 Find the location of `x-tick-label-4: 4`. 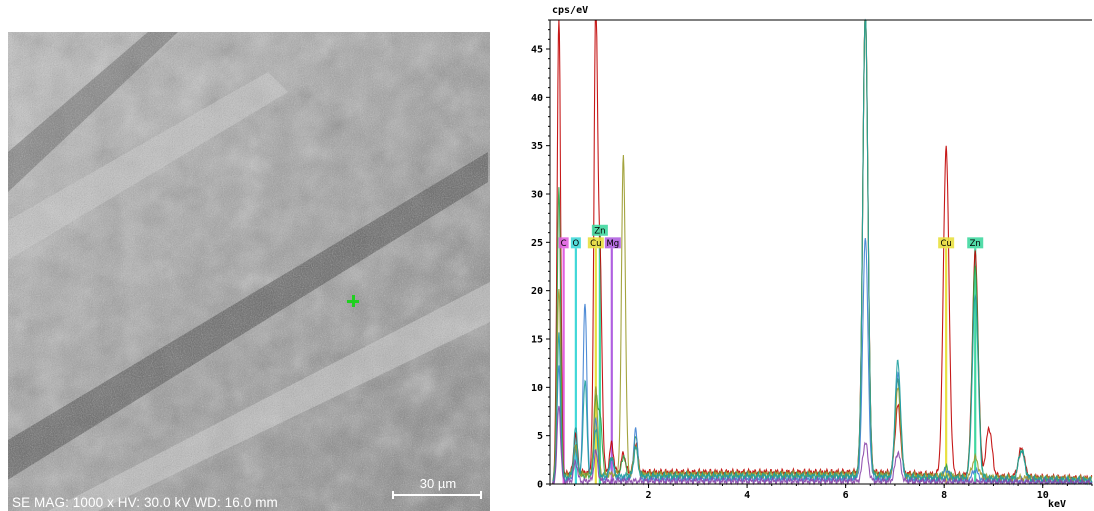

x-tick-label-4: 4 is located at coordinates (747, 495).